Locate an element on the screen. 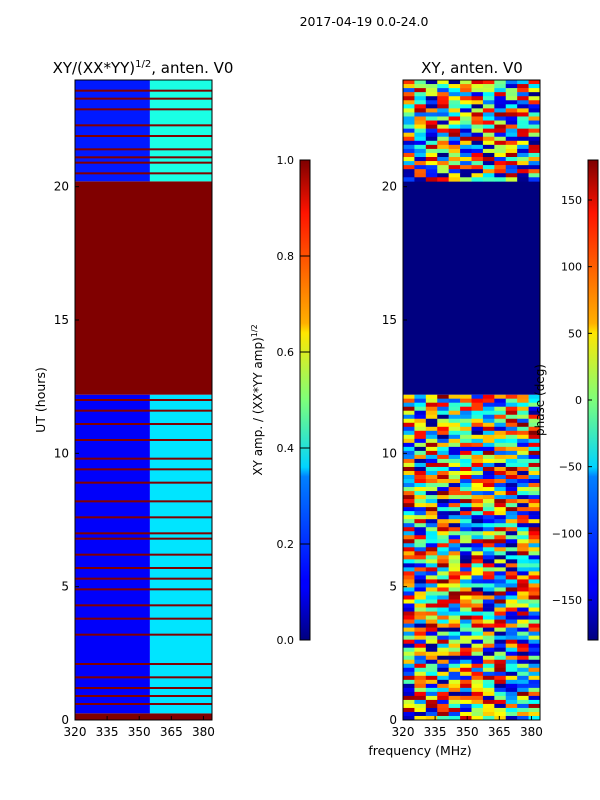  y-tick-label: 5 is located at coordinates (65, 587).